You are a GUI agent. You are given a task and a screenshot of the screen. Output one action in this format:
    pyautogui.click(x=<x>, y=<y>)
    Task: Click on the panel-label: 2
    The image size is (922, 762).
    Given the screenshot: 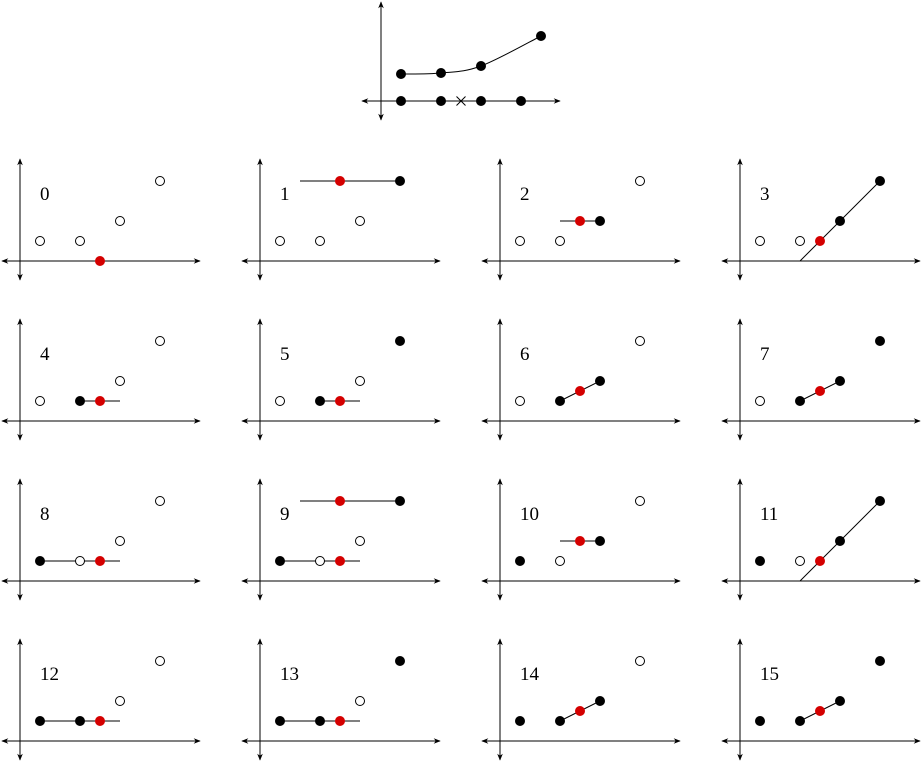 What is the action you would take?
    pyautogui.click(x=525, y=194)
    